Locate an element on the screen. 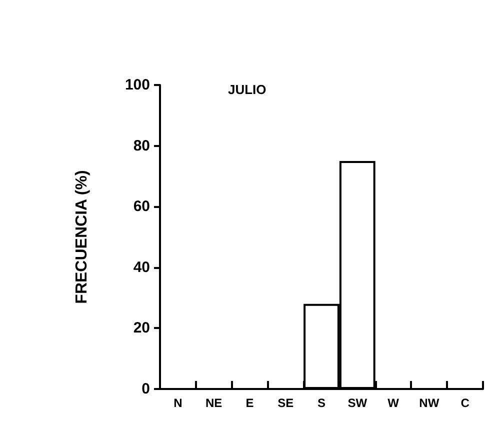 The width and height of the screenshot is (499, 427). x-tick-label: W is located at coordinates (394, 403).